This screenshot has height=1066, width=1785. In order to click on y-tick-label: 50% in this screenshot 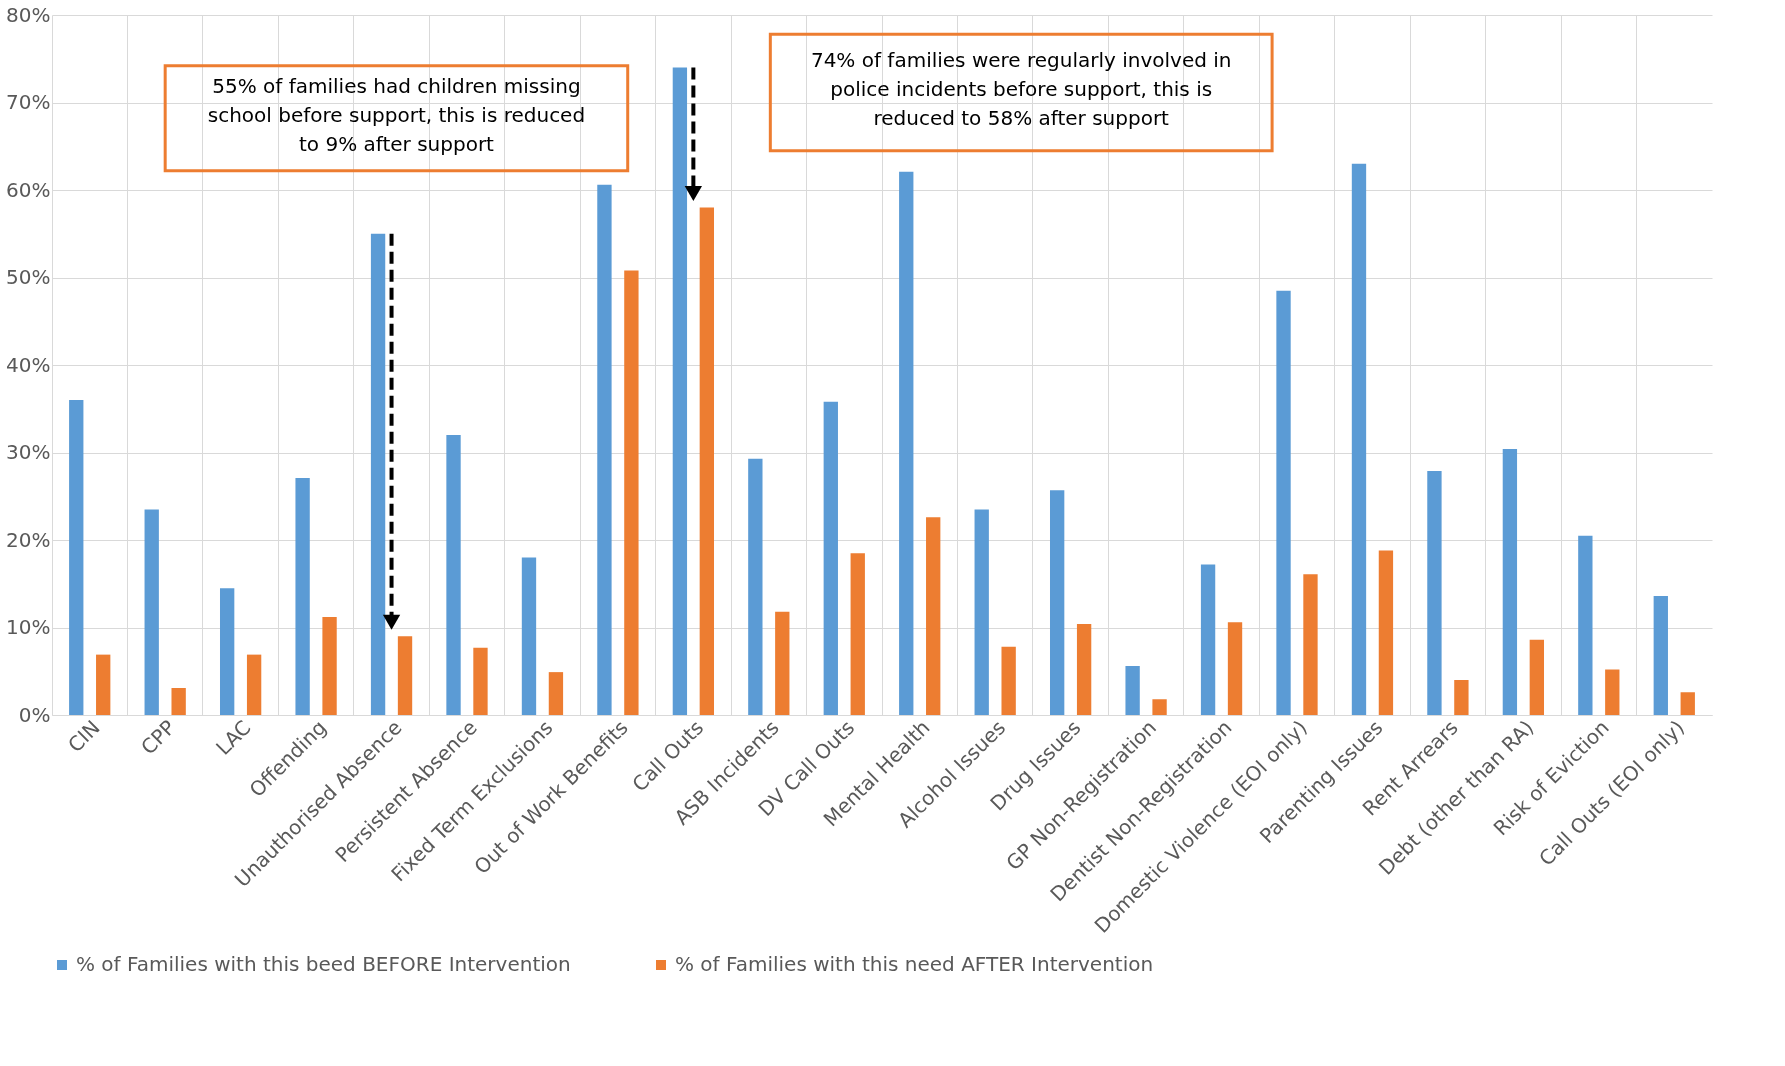, I will do `click(28, 277)`.